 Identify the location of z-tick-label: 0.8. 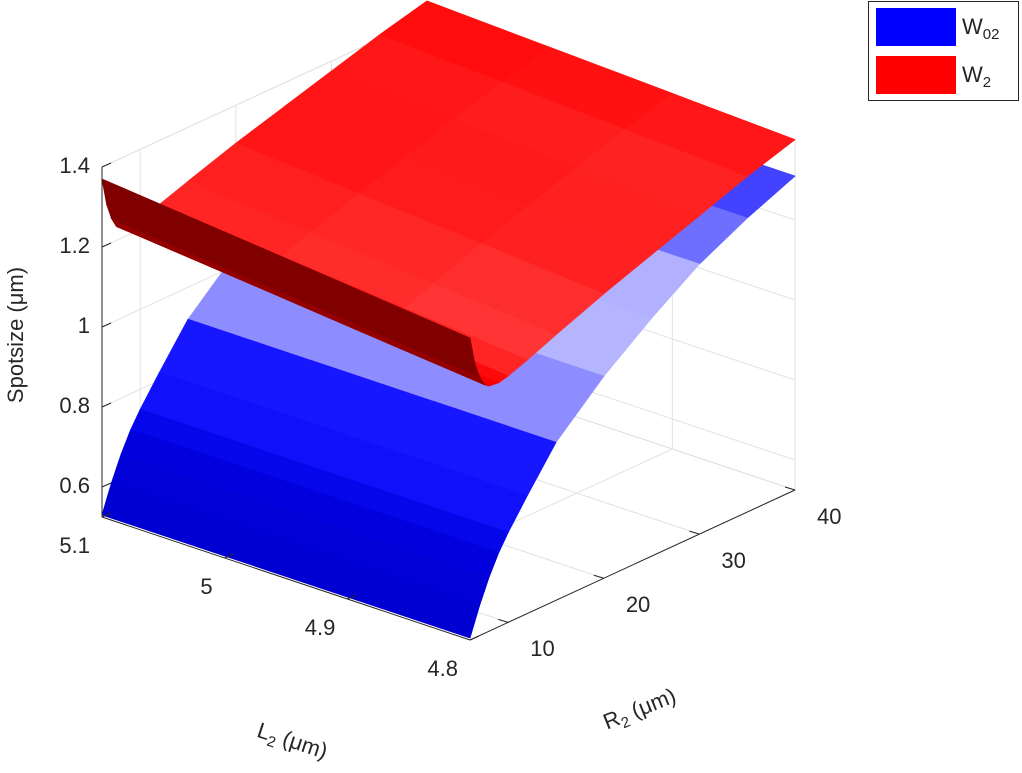
(74, 405).